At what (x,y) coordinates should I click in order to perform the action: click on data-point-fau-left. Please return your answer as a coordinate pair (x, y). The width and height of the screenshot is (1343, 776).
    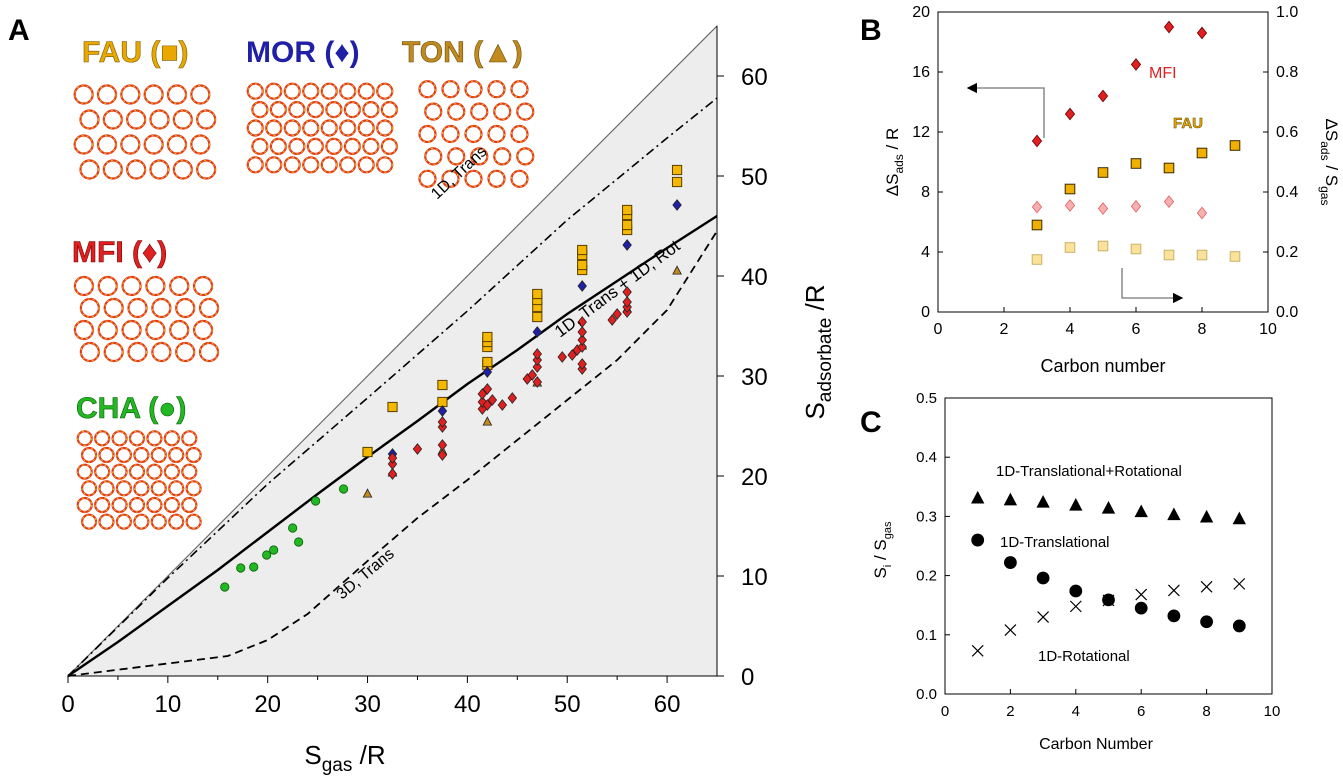
    Looking at the image, I should click on (1235, 145).